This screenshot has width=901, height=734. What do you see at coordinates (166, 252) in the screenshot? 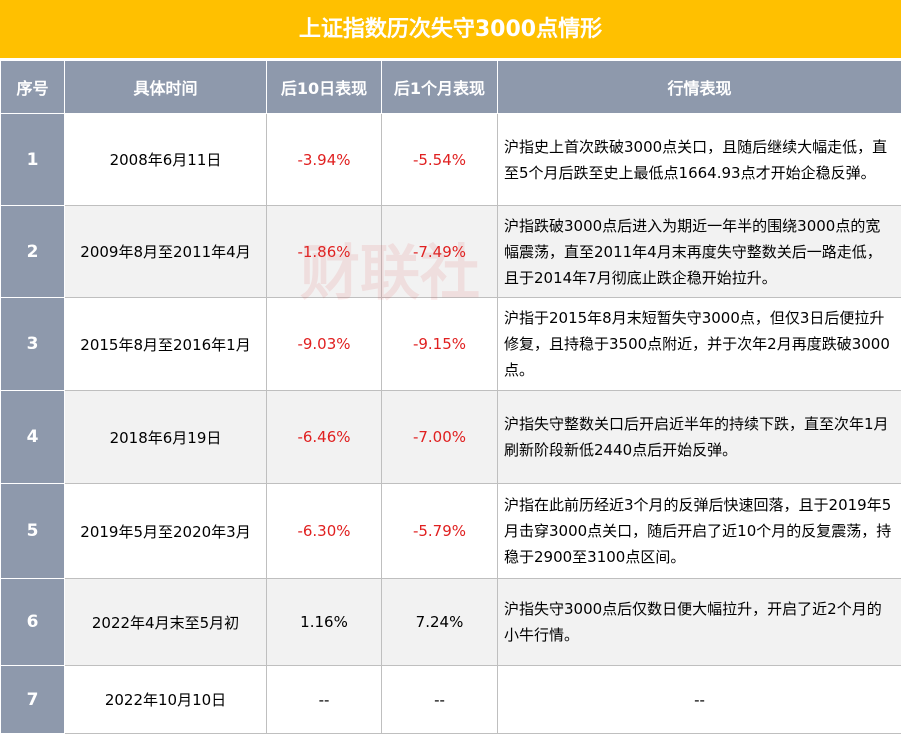
I see `table-cell: 2009年8月至2011年4月` at bounding box center [166, 252].